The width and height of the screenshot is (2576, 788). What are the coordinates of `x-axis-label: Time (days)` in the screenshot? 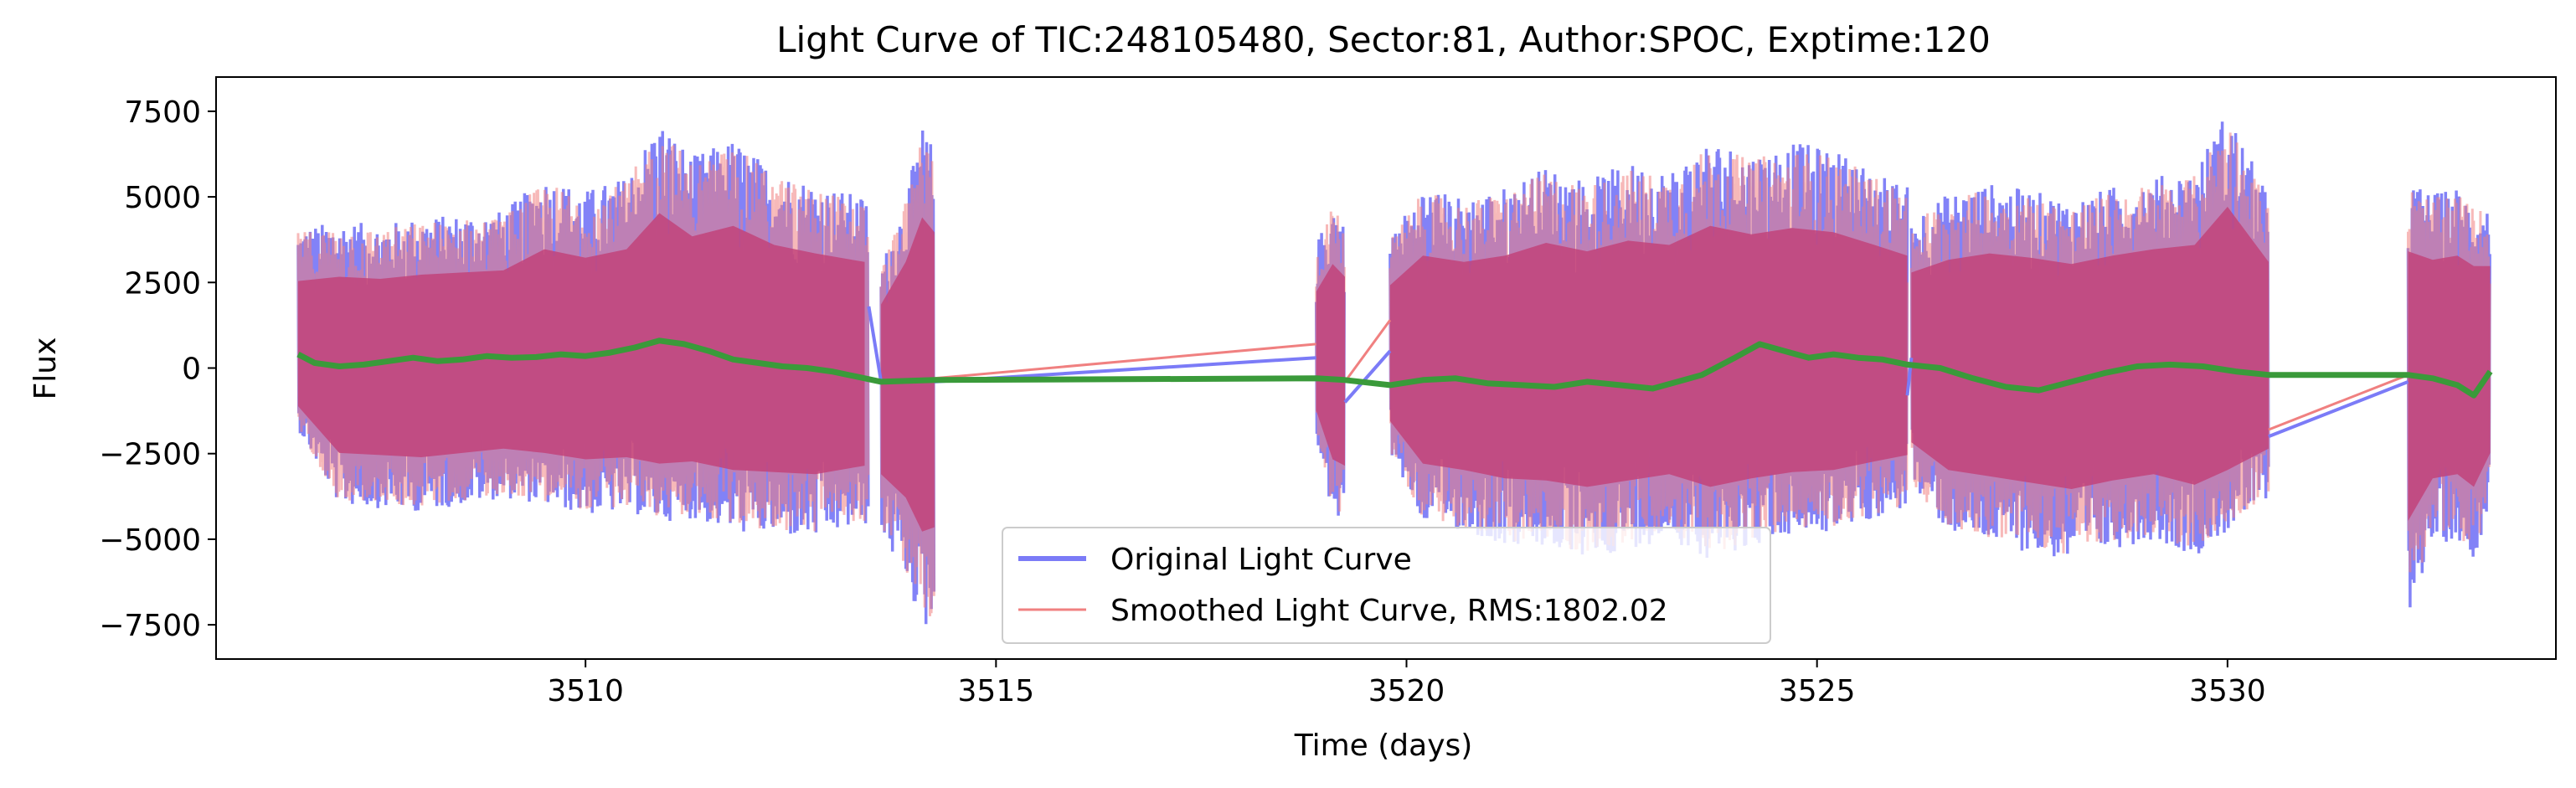 It's located at (1383, 746).